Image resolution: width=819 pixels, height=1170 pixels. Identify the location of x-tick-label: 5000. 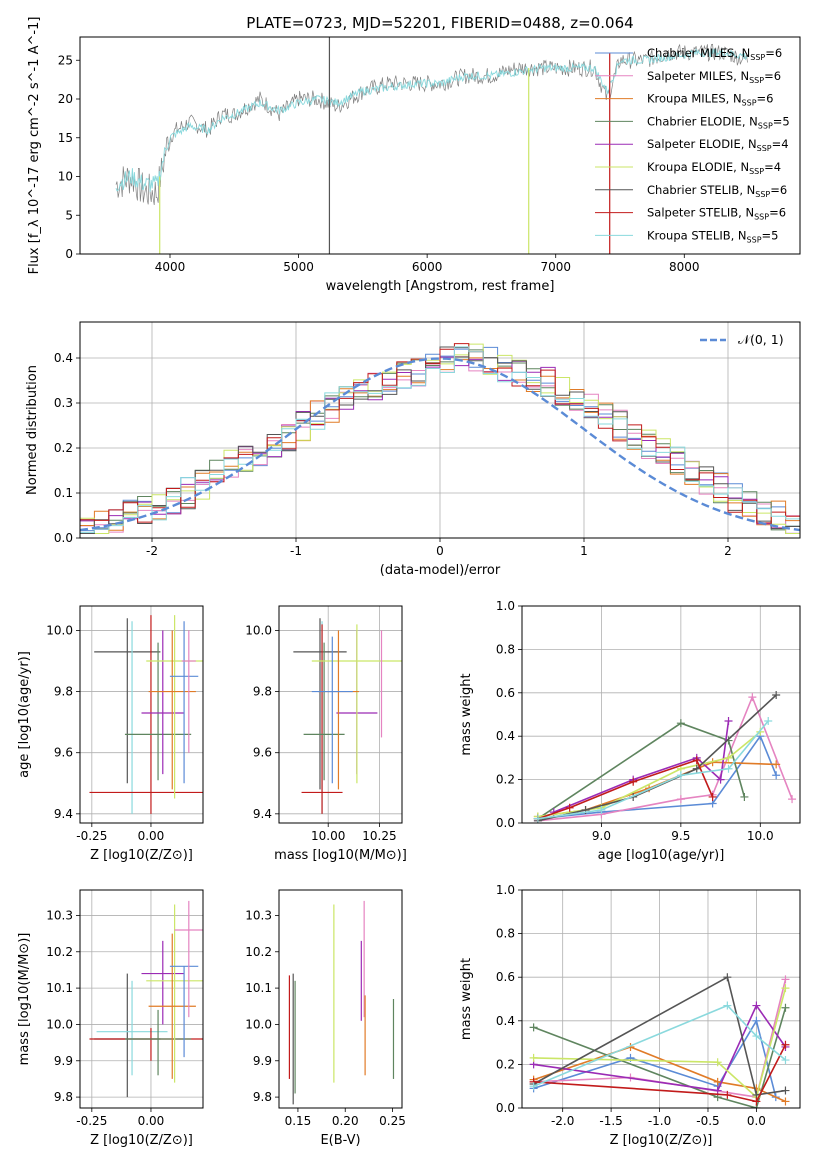
(298, 267).